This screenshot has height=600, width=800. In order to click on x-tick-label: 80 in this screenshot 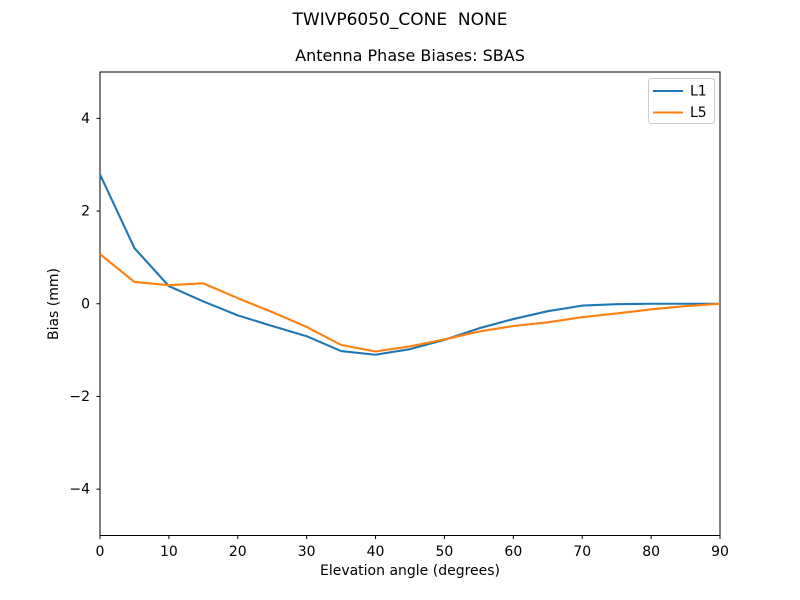, I will do `click(651, 552)`.